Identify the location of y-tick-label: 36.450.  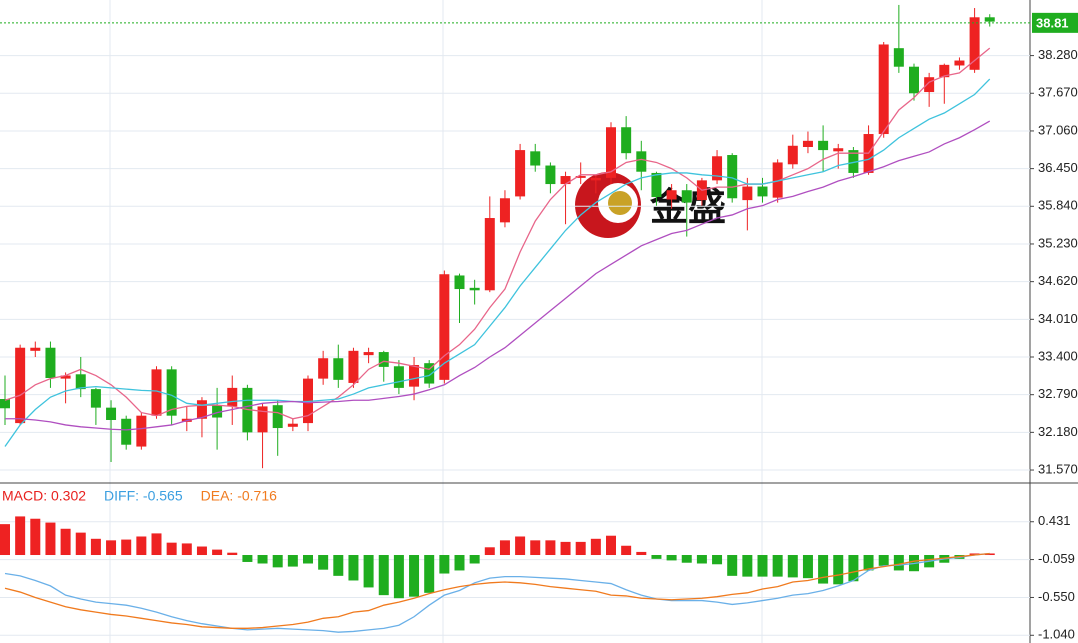
(1058, 167).